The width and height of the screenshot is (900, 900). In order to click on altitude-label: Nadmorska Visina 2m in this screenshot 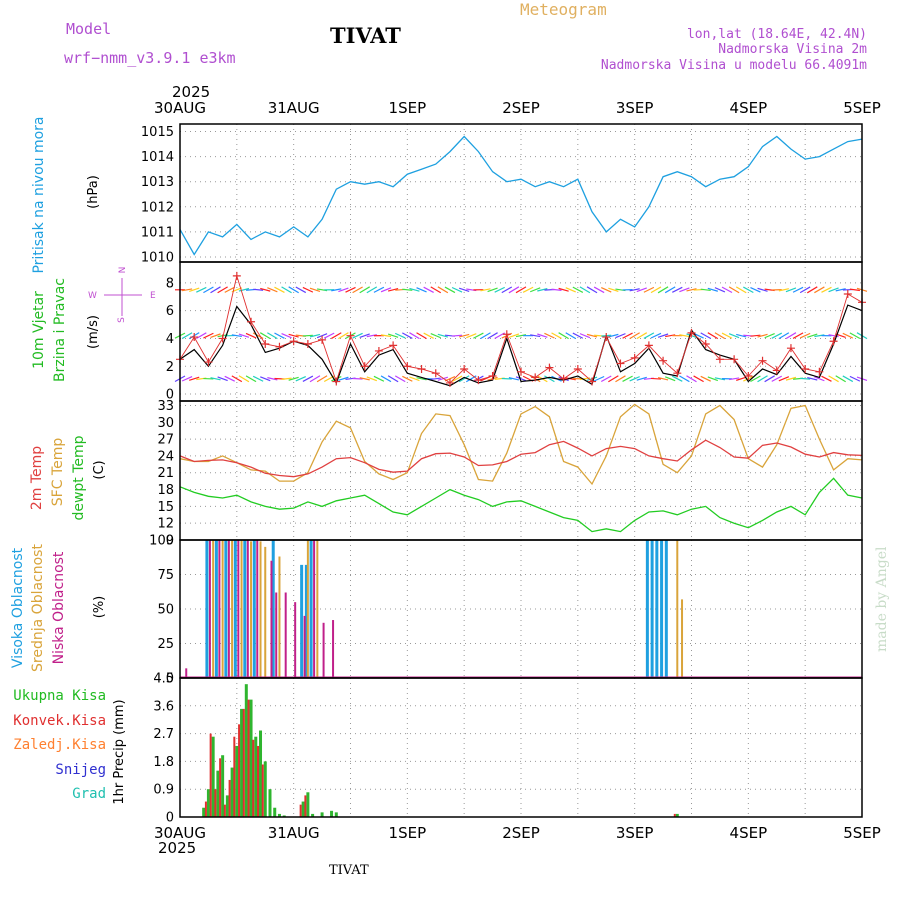, I will do `click(792, 49)`.